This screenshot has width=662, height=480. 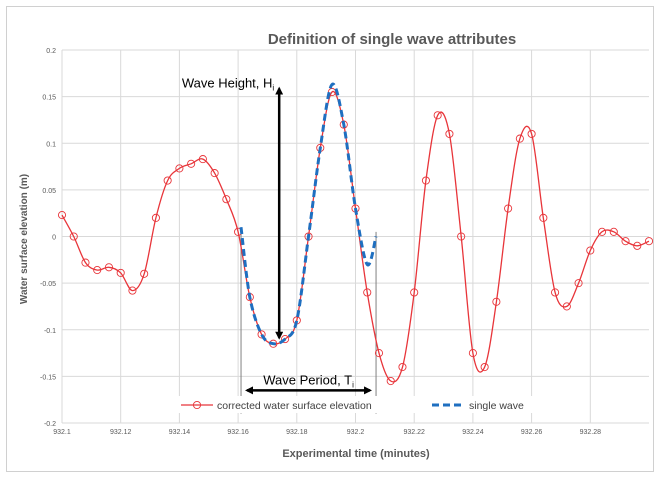 What do you see at coordinates (62, 432) in the screenshot?
I see `x-tick-label: 932.1` at bounding box center [62, 432].